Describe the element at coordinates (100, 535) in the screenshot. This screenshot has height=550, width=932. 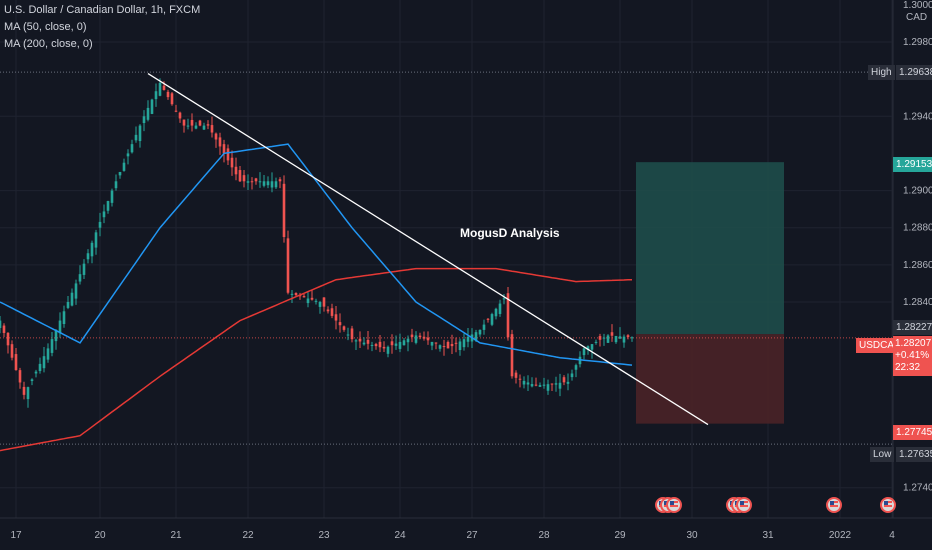
I see `x-tick-label: 20` at that location.